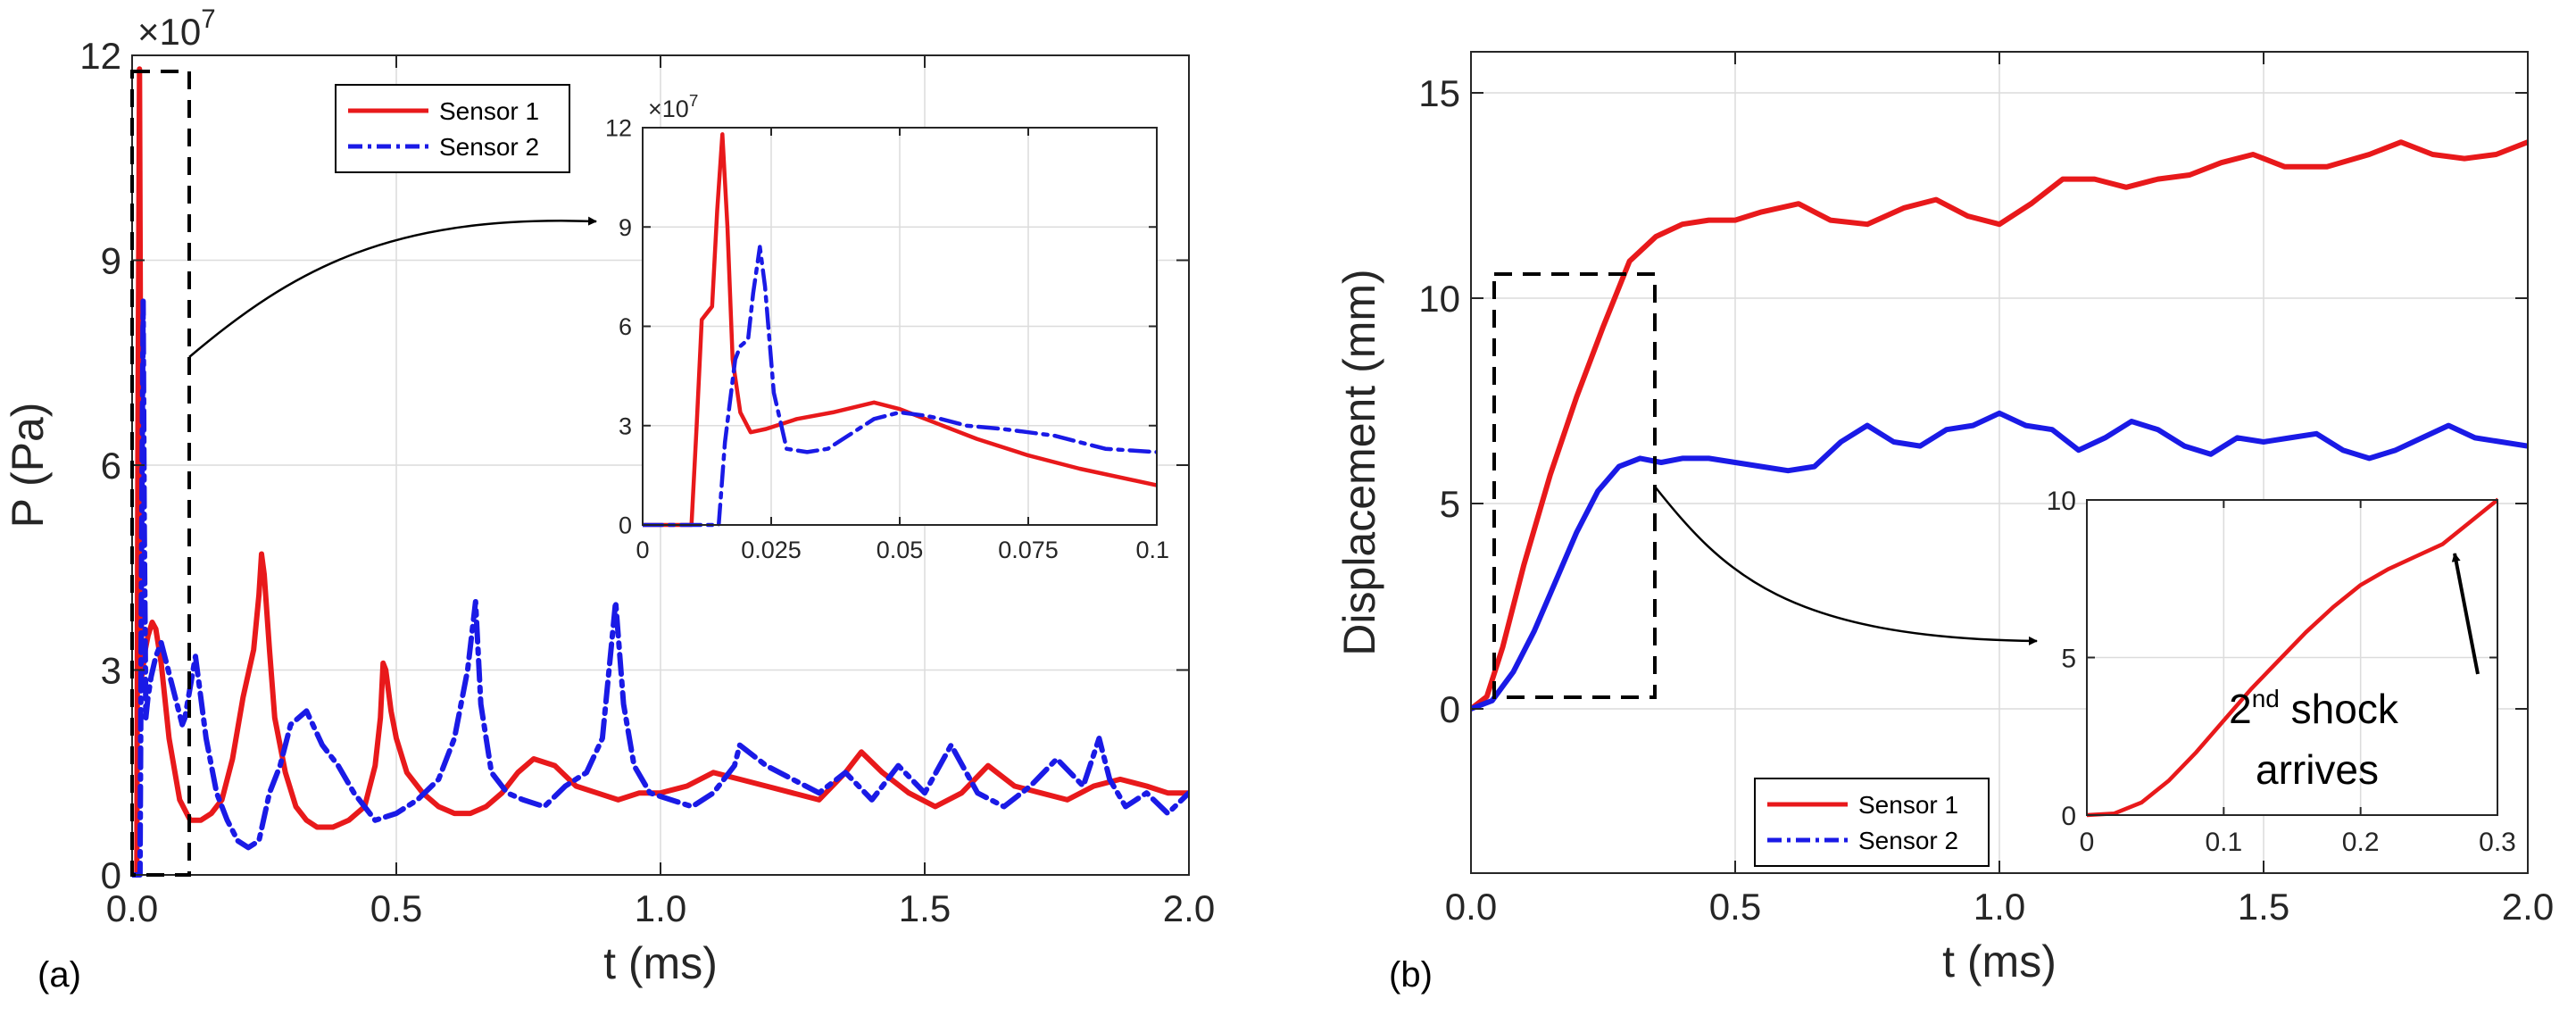 The width and height of the screenshot is (2576, 1024). Describe the element at coordinates (2318, 769) in the screenshot. I see `annotation-line2: arrives` at that location.